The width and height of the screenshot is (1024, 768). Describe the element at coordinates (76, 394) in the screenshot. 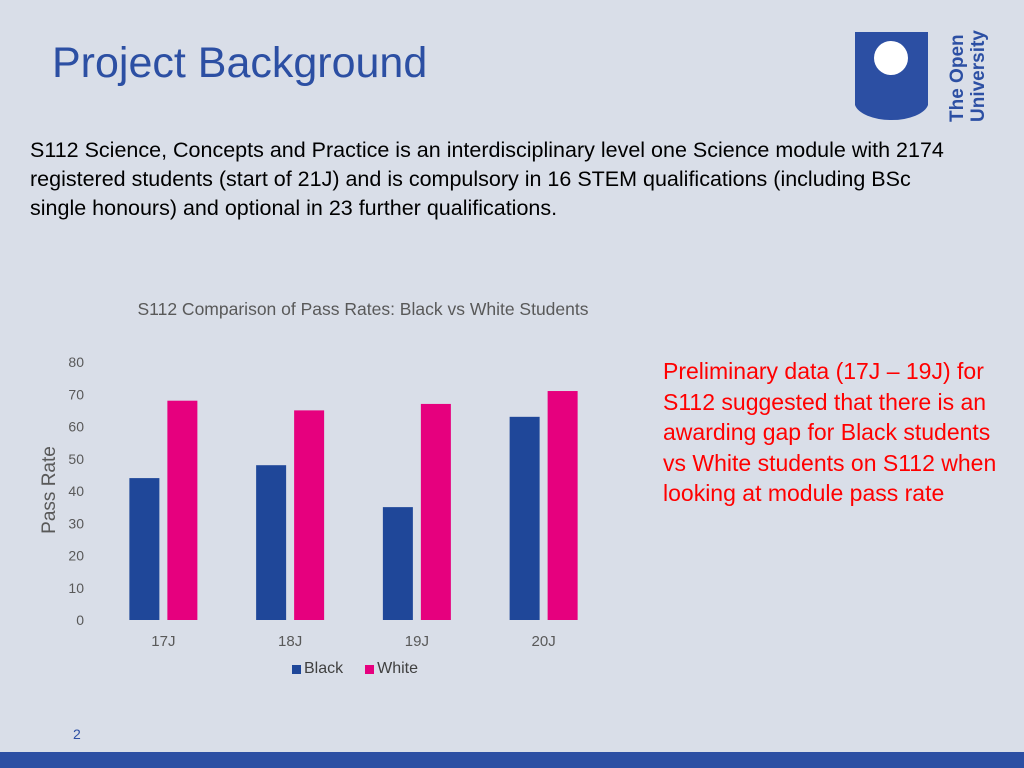

I see `y-tick-label: 70` at that location.